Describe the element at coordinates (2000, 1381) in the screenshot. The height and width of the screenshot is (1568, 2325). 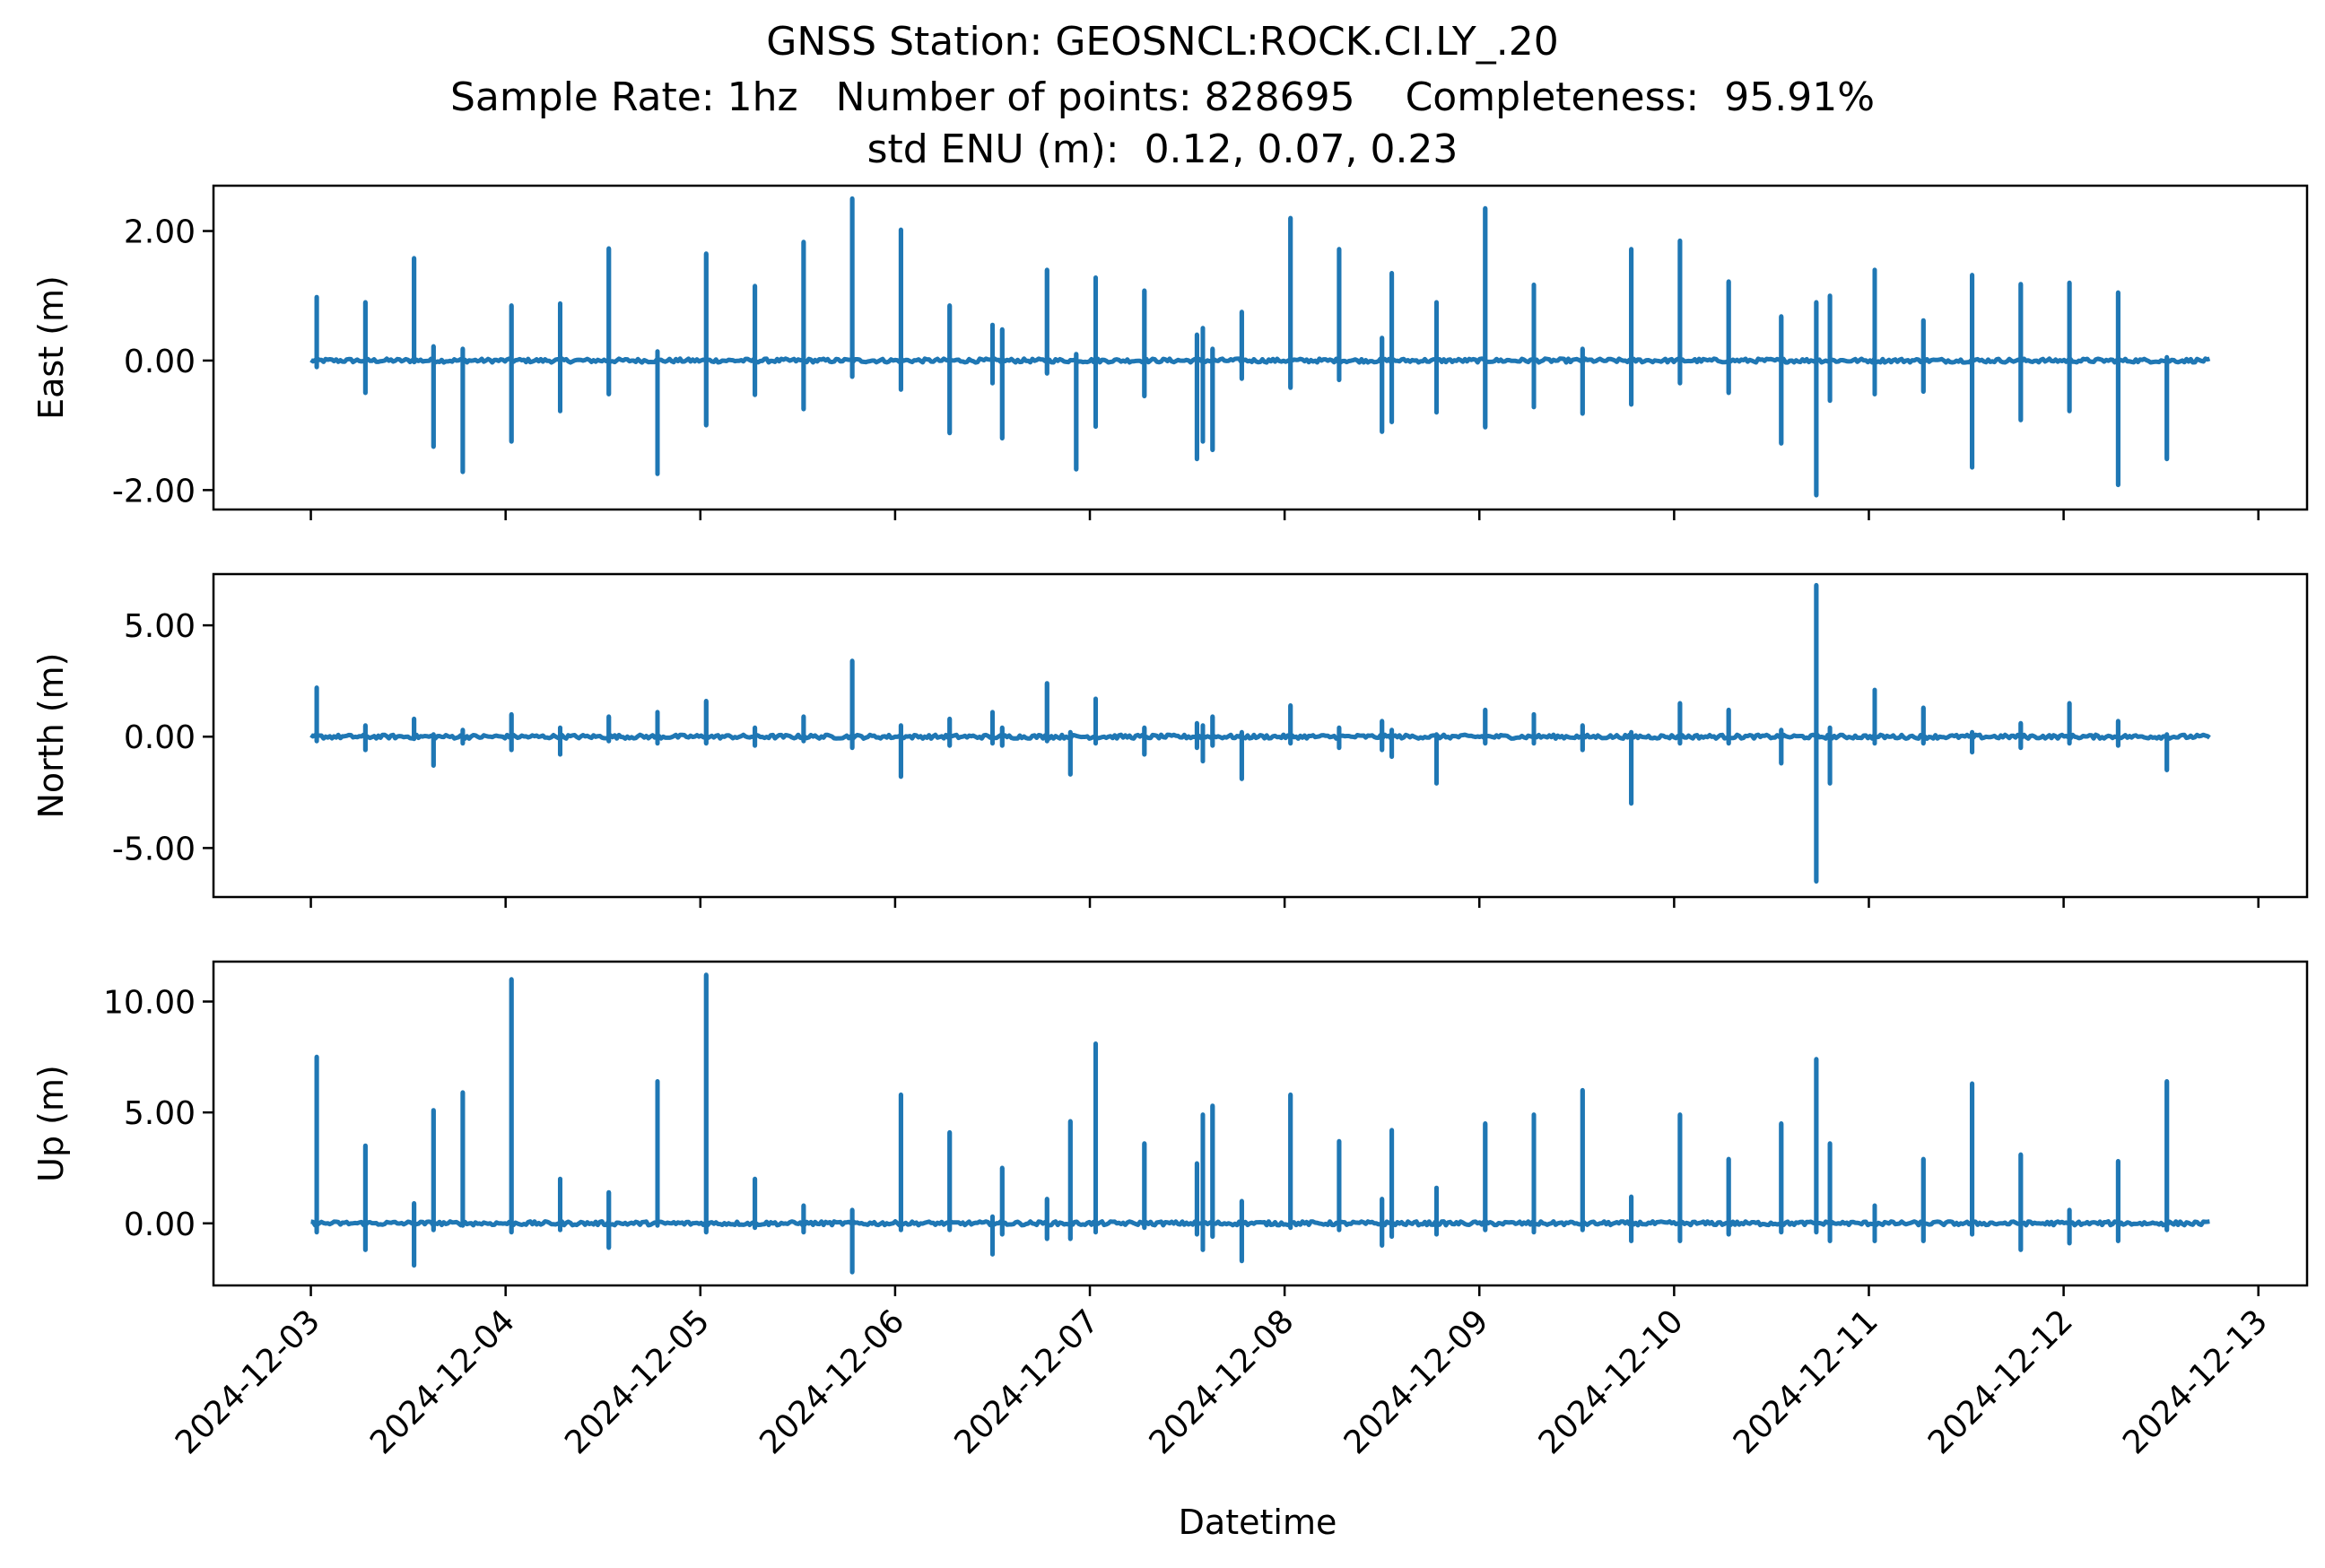
I see `x-tick-label-9: 2024-12-12` at that location.